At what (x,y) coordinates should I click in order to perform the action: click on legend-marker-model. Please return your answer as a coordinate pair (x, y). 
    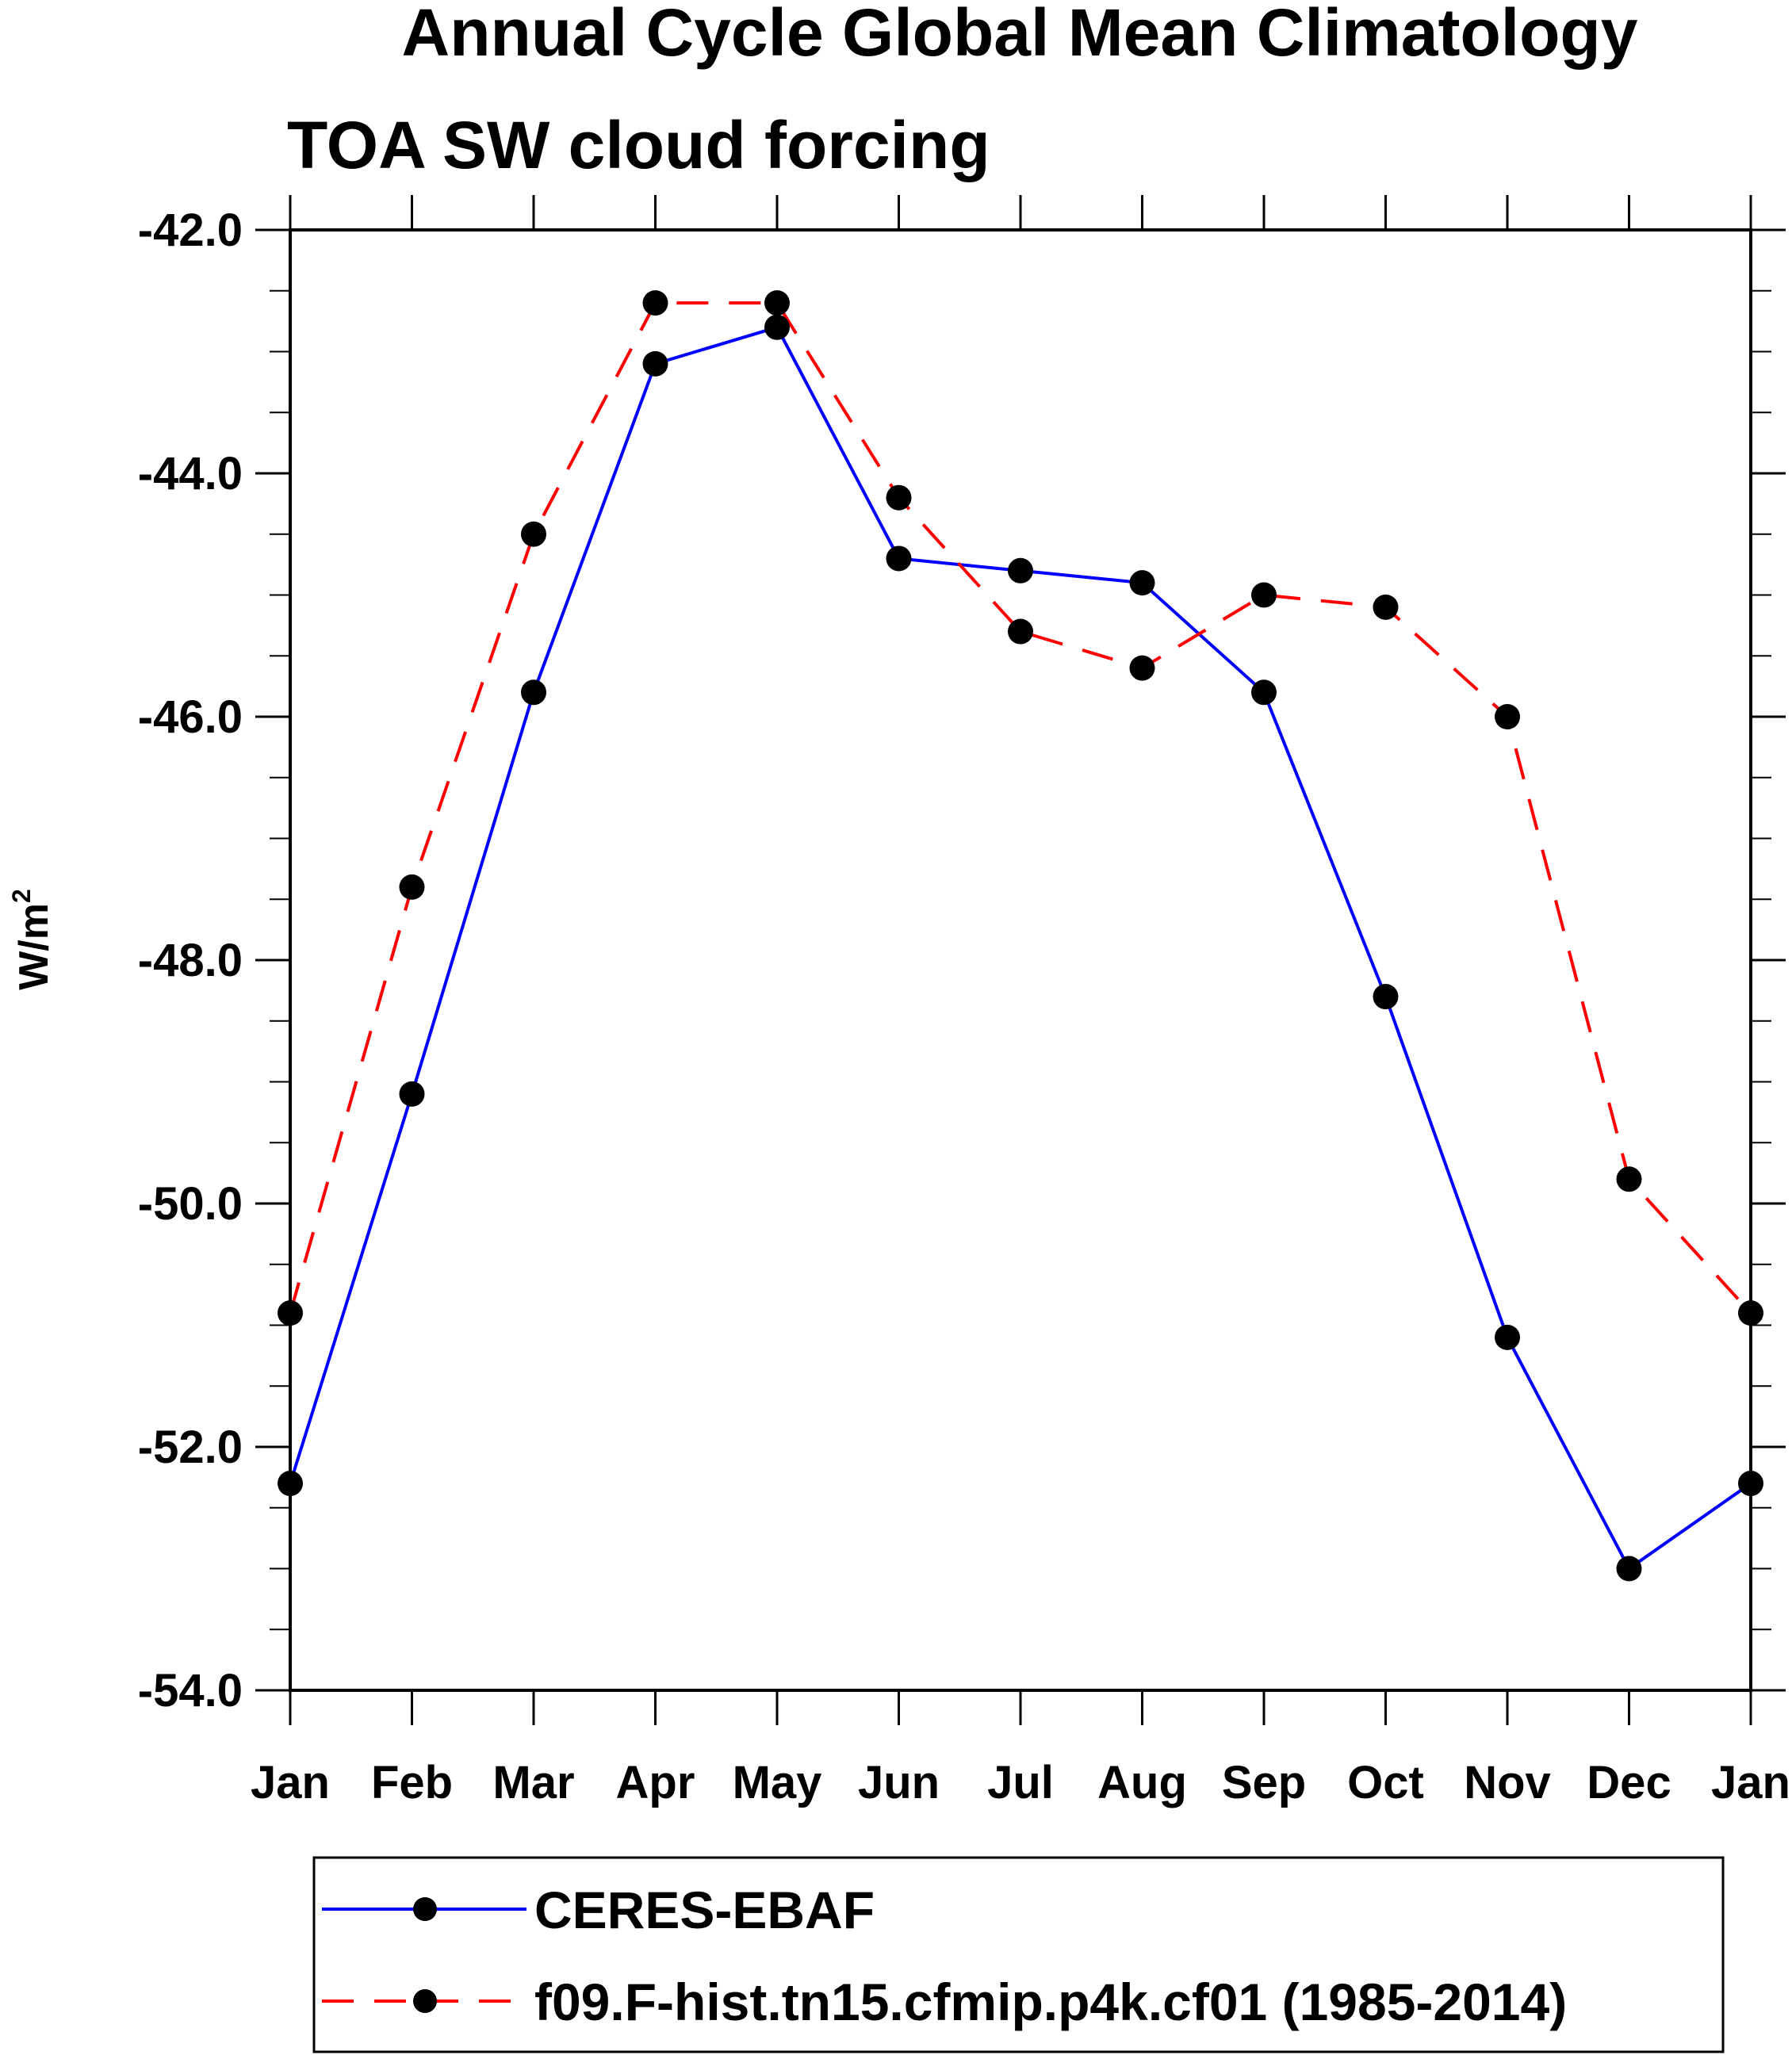
    Looking at the image, I should click on (425, 2001).